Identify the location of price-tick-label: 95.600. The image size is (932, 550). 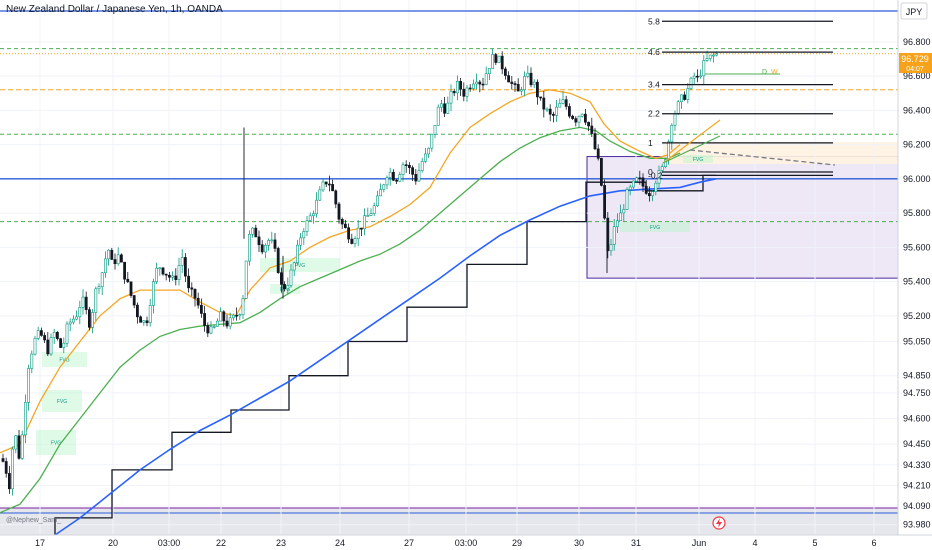
(917, 247).